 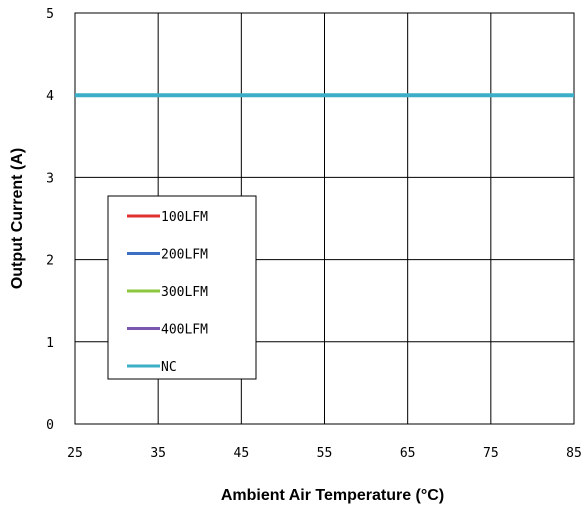 What do you see at coordinates (574, 453) in the screenshot?
I see `x-tick-label: 85` at bounding box center [574, 453].